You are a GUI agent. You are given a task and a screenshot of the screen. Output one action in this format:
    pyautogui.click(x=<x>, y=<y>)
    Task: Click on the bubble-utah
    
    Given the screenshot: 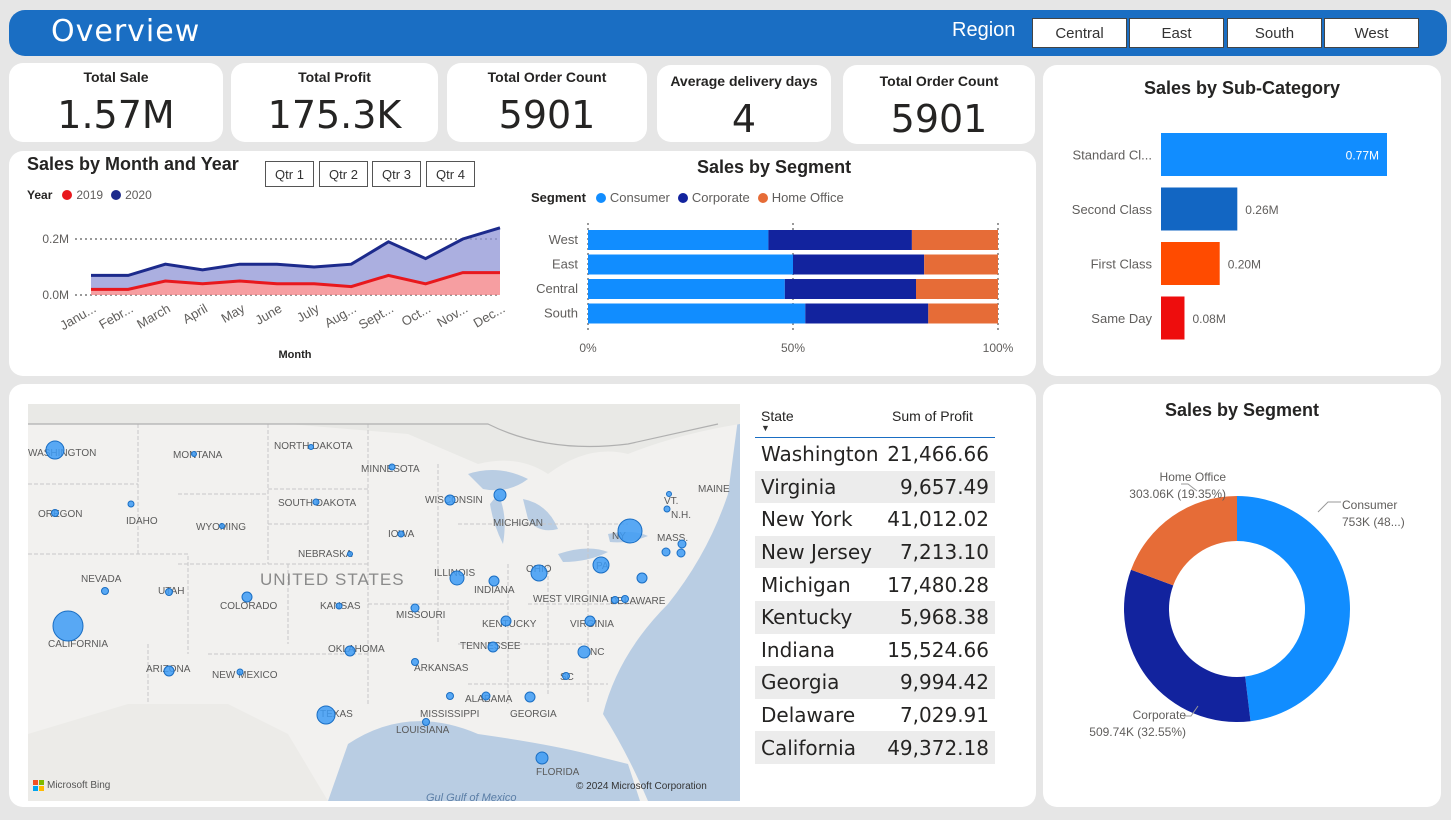 What is the action you would take?
    pyautogui.click(x=169, y=592)
    